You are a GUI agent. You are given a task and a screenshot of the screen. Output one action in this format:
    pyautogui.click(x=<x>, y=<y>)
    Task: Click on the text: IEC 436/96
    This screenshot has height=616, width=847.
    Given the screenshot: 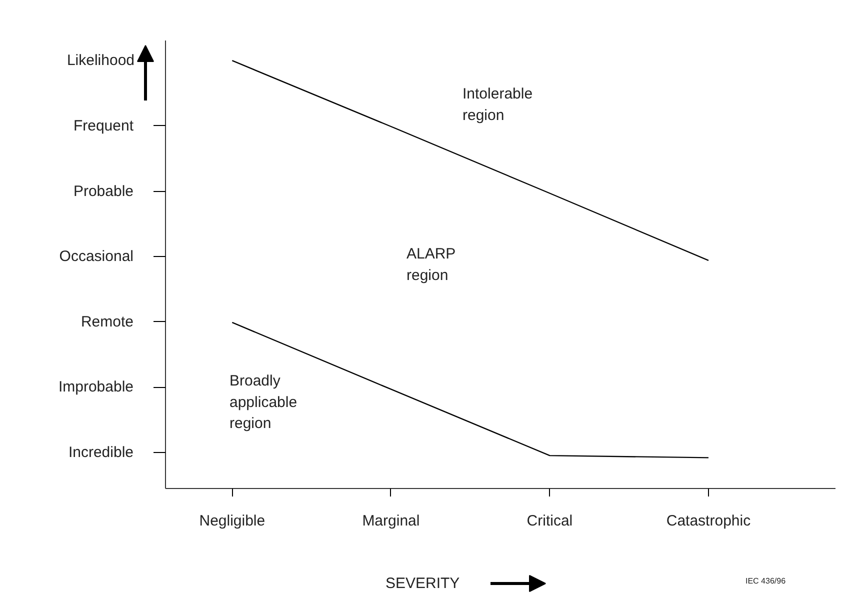 What is the action you would take?
    pyautogui.click(x=766, y=581)
    